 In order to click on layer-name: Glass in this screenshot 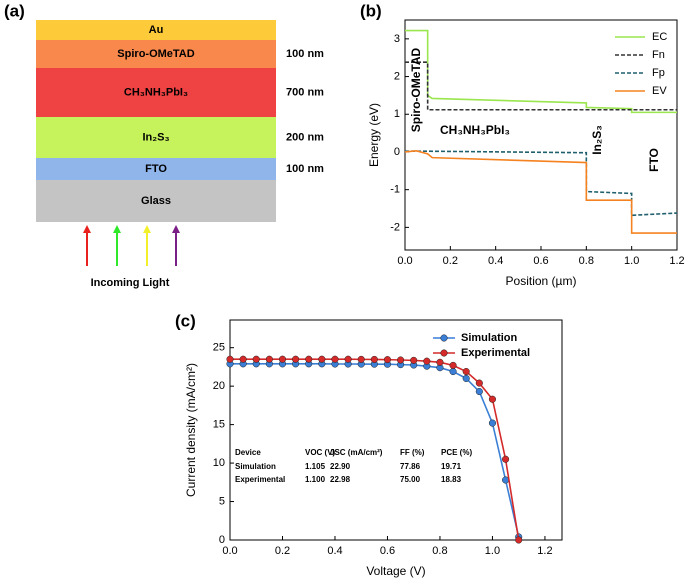, I will do `click(156, 201)`.